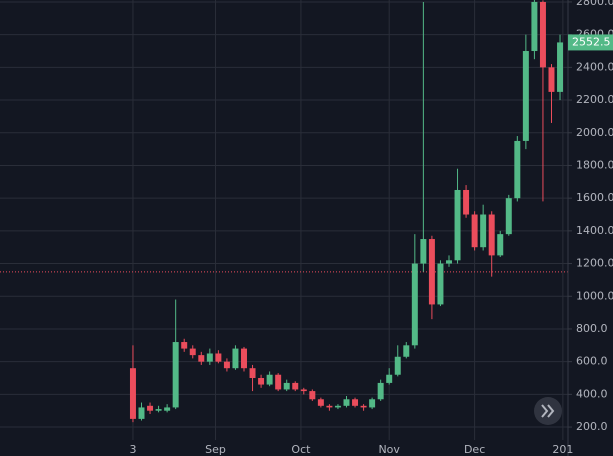 The width and height of the screenshot is (613, 456). What do you see at coordinates (592, 328) in the screenshot?
I see `y-tick-label: 800.0` at bounding box center [592, 328].